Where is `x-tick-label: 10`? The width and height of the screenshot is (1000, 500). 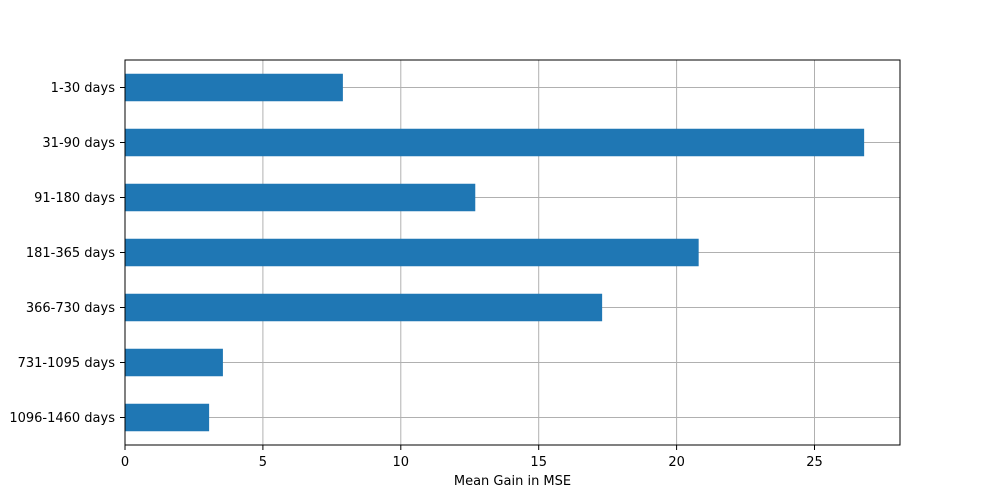 x-tick-label: 10 is located at coordinates (401, 462).